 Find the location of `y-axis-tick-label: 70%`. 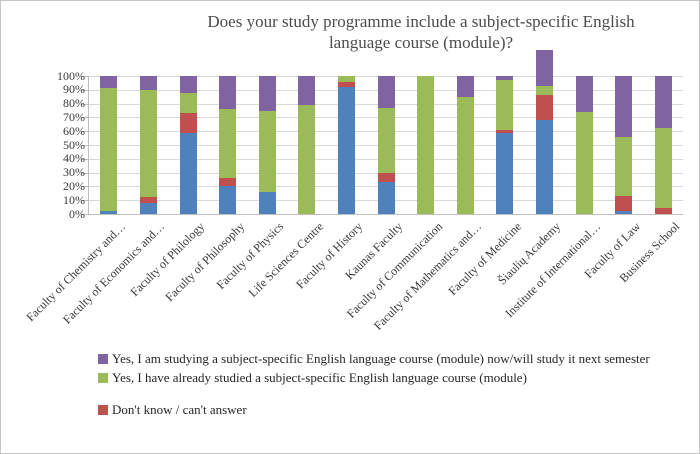

y-axis-tick-label: 70% is located at coordinates (74, 116).